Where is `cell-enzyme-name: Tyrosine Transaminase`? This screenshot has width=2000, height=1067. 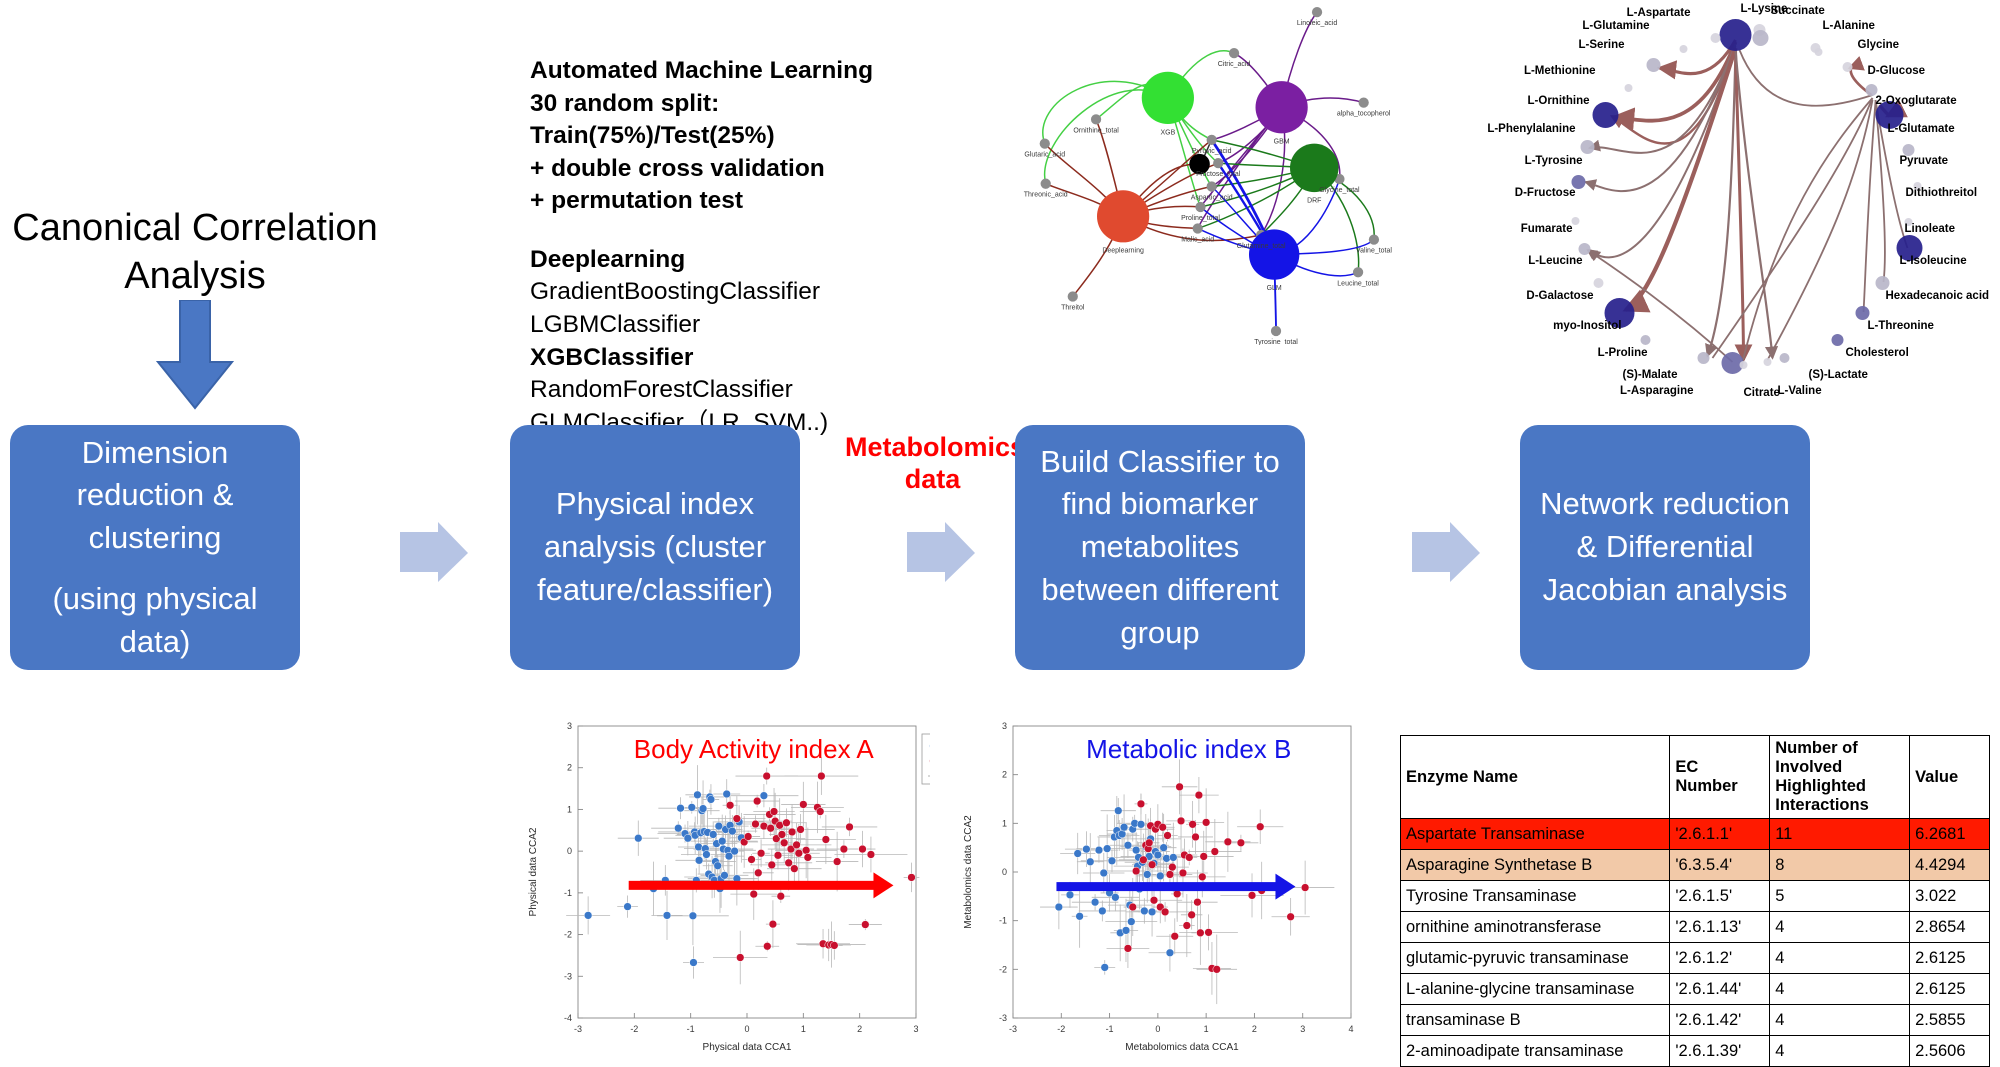
cell-enzyme-name: Tyrosine Transaminase is located at coordinates (1535, 896).